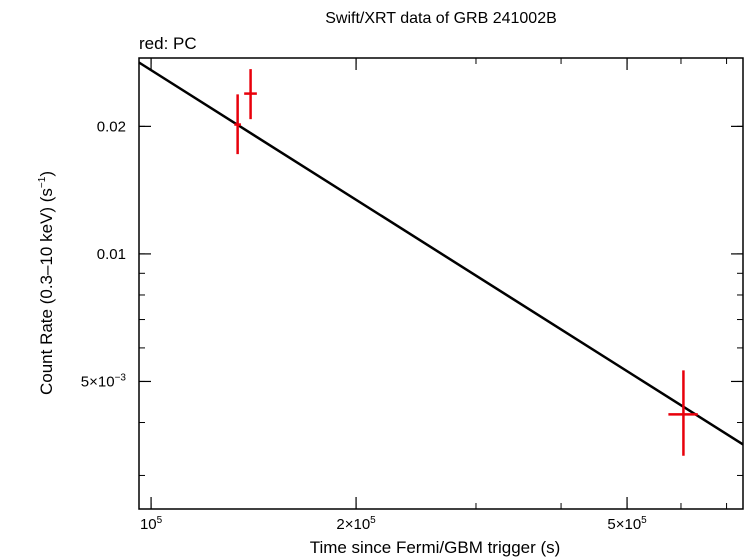 Image resolution: width=746 pixels, height=558 pixels. I want to click on y-tick-mantissa: 0.02, so click(111, 126).